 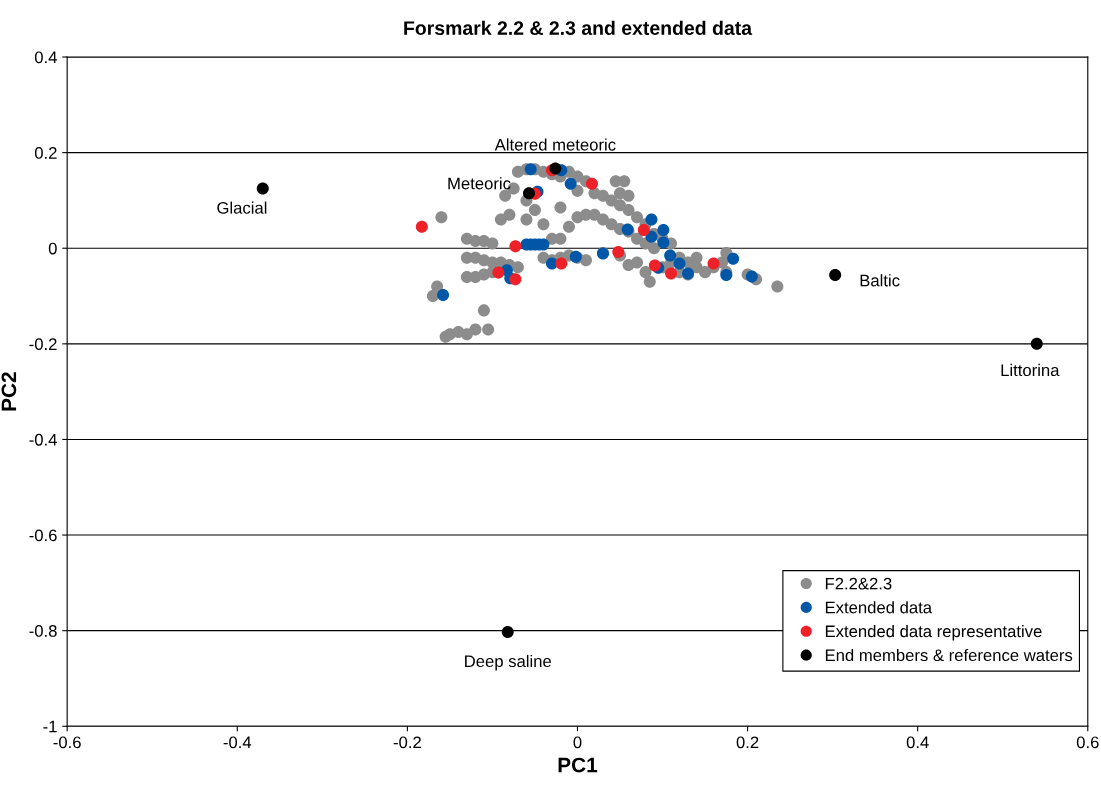 What do you see at coordinates (52, 248) in the screenshot?
I see `y-tick-label: 0` at bounding box center [52, 248].